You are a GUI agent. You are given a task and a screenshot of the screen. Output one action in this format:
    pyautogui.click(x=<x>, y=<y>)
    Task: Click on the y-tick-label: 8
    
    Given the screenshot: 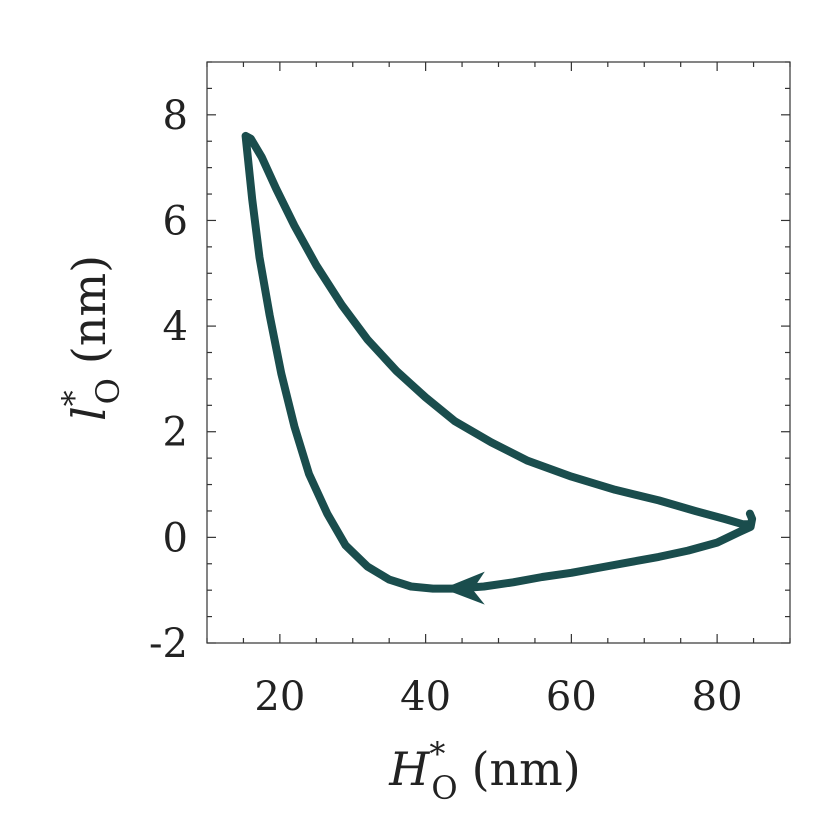 What is the action you would take?
    pyautogui.click(x=175, y=116)
    